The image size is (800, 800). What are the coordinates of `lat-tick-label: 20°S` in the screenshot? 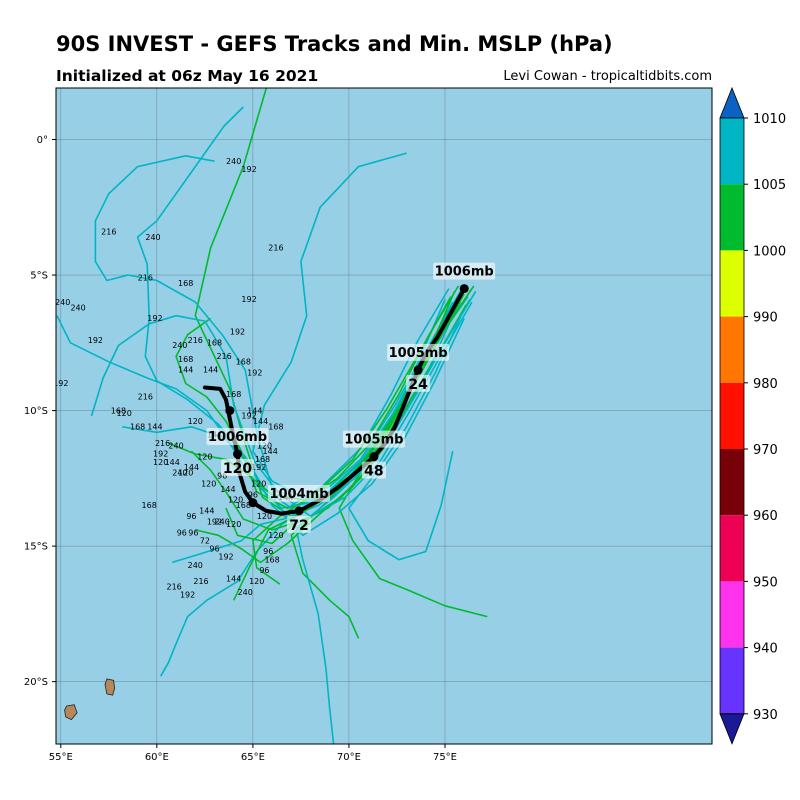 It's located at (36, 682).